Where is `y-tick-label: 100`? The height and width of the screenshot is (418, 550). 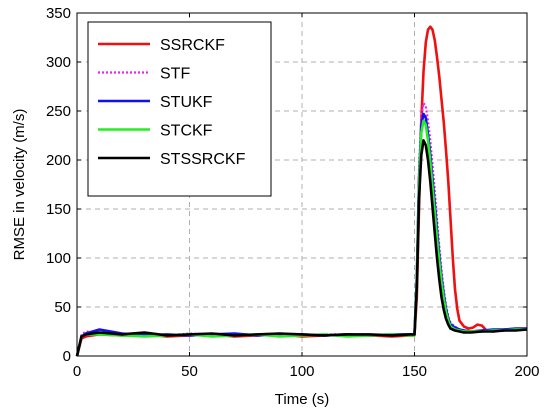
y-tick-label: 100 is located at coordinates (58, 258).